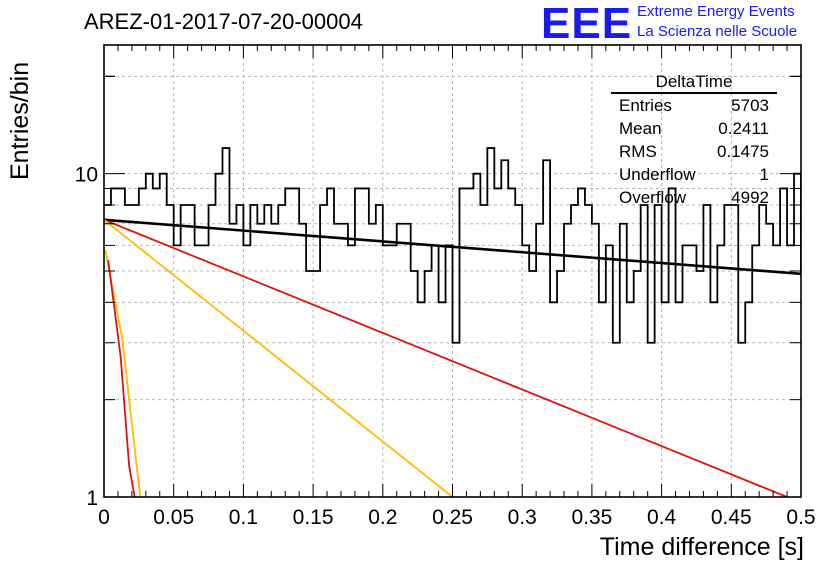 Image resolution: width=836 pixels, height=572 pixels. Describe the element at coordinates (382, 517) in the screenshot. I see `x-tick-label: 0.2` at that location.